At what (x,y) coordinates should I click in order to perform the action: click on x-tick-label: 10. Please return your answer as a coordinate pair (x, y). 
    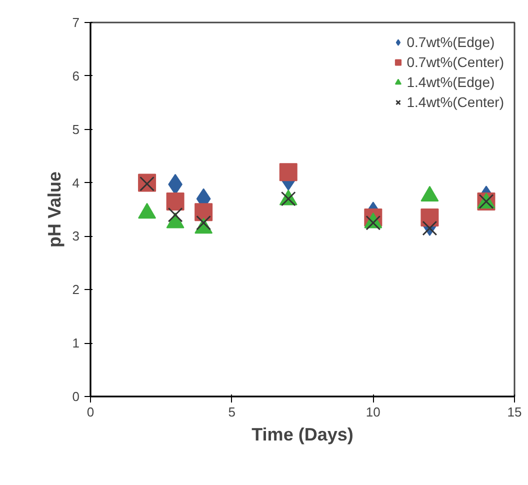
    Looking at the image, I should click on (373, 412).